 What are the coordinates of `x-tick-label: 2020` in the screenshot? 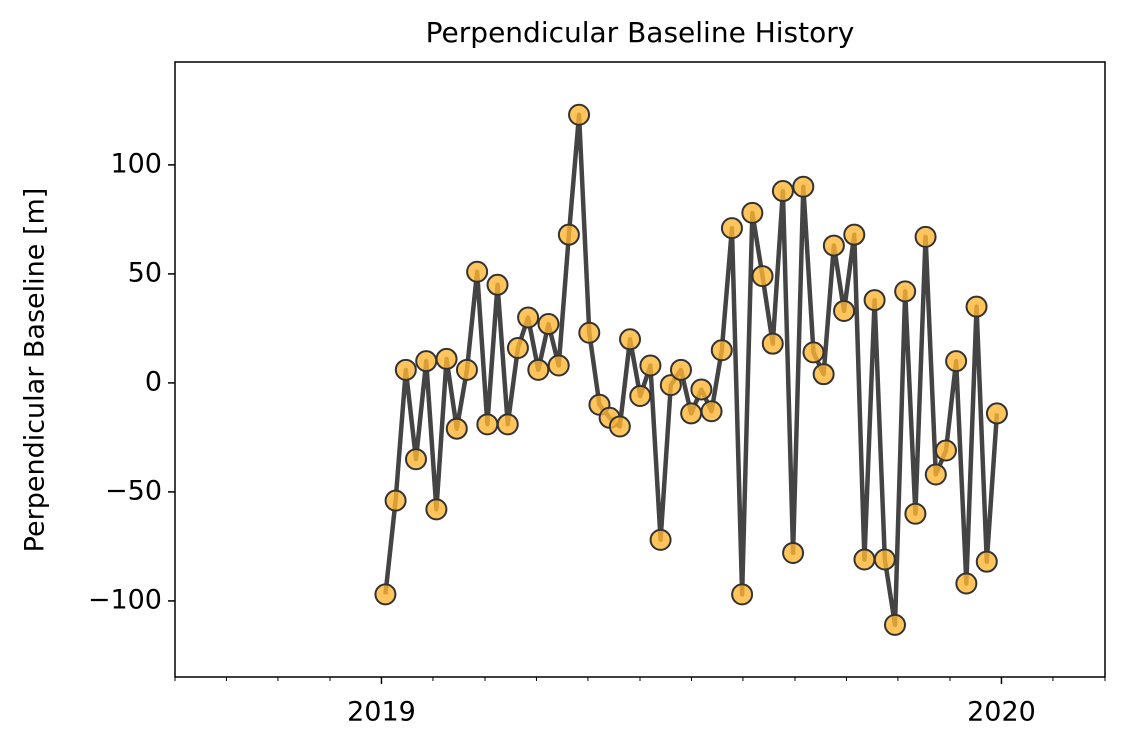 It's located at (1001, 712).